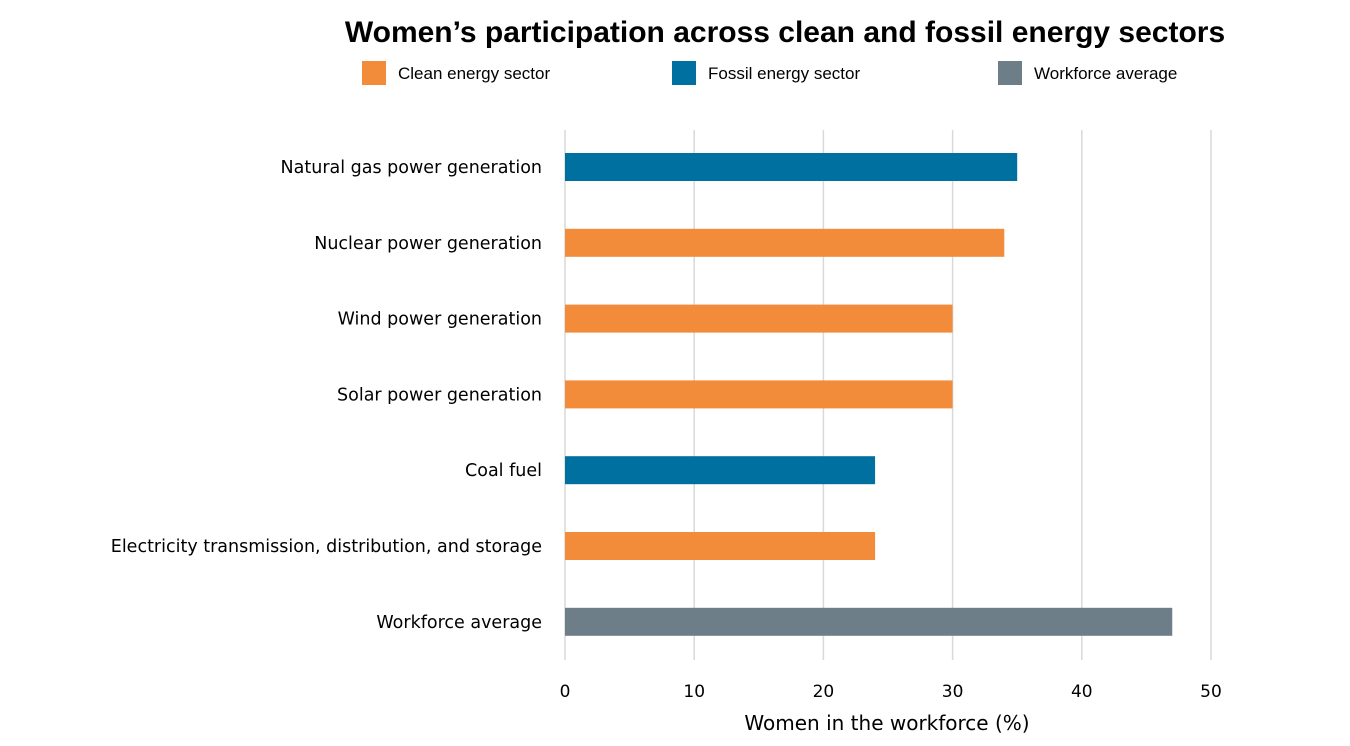 The width and height of the screenshot is (1350, 746). Describe the element at coordinates (428, 244) in the screenshot. I see `category-label-nuclear-power-generation: Nuclear power generation` at that location.